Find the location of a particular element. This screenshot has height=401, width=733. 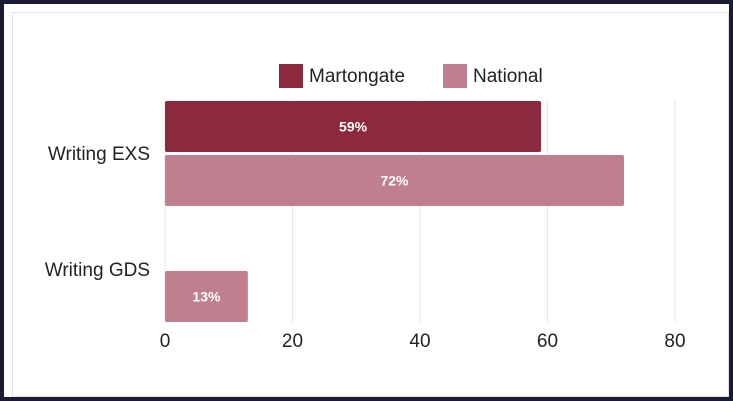

category-label-writing-exs: Writing EXS is located at coordinates (99, 154).